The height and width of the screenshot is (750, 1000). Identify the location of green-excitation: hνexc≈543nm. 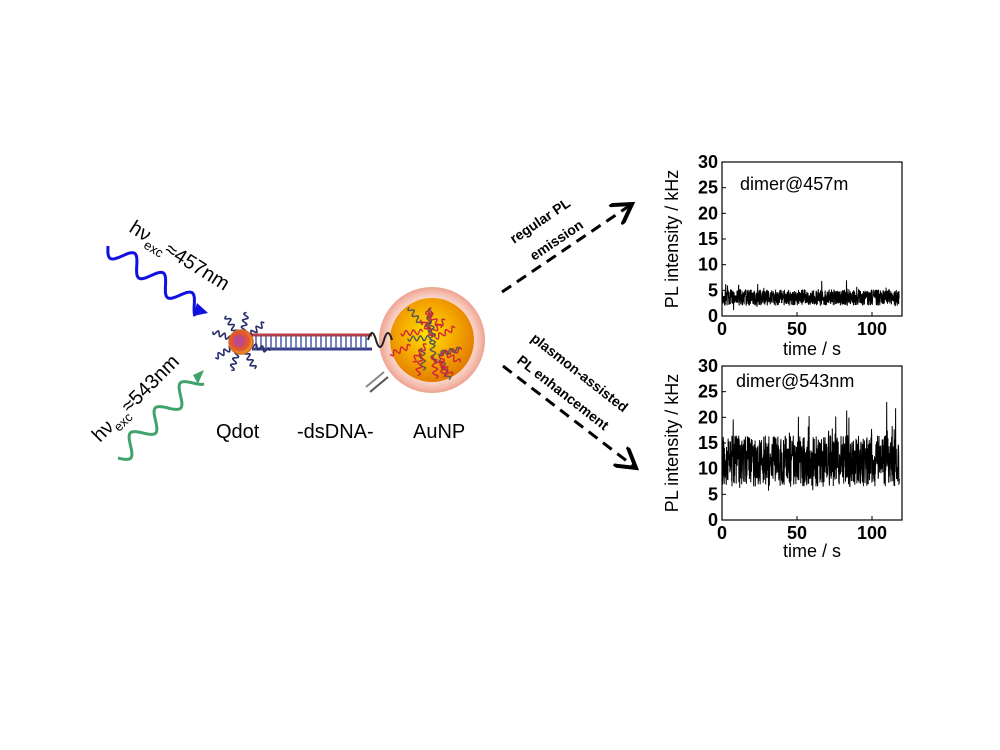
(146, 406).